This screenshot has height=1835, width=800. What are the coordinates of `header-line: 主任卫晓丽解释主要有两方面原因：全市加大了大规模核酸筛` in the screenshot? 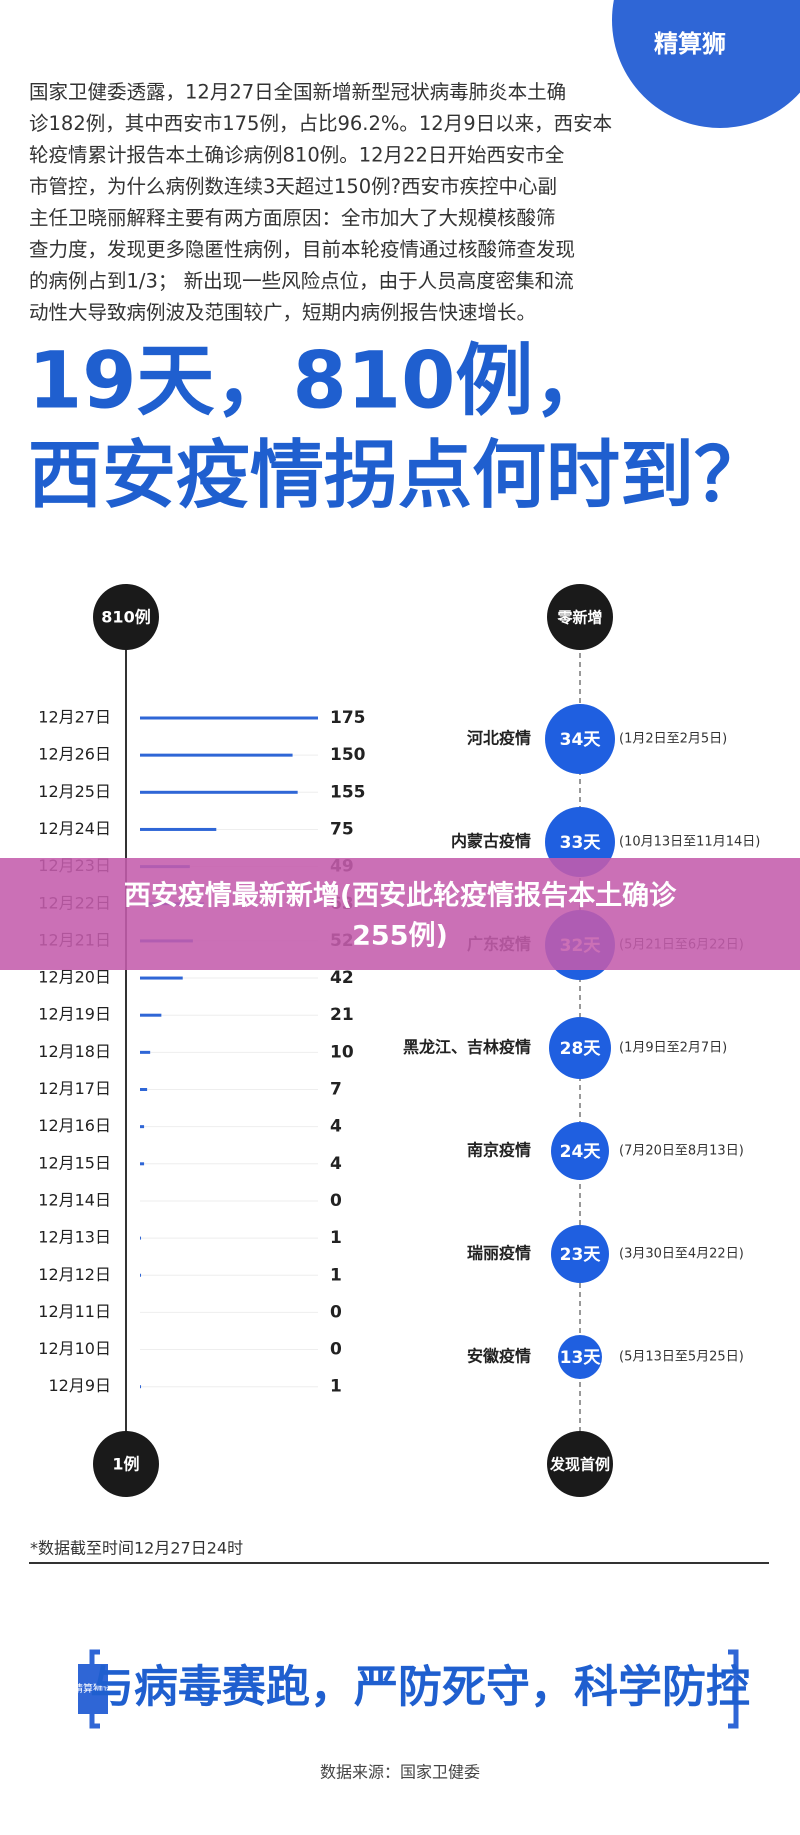 It's located at (292, 218).